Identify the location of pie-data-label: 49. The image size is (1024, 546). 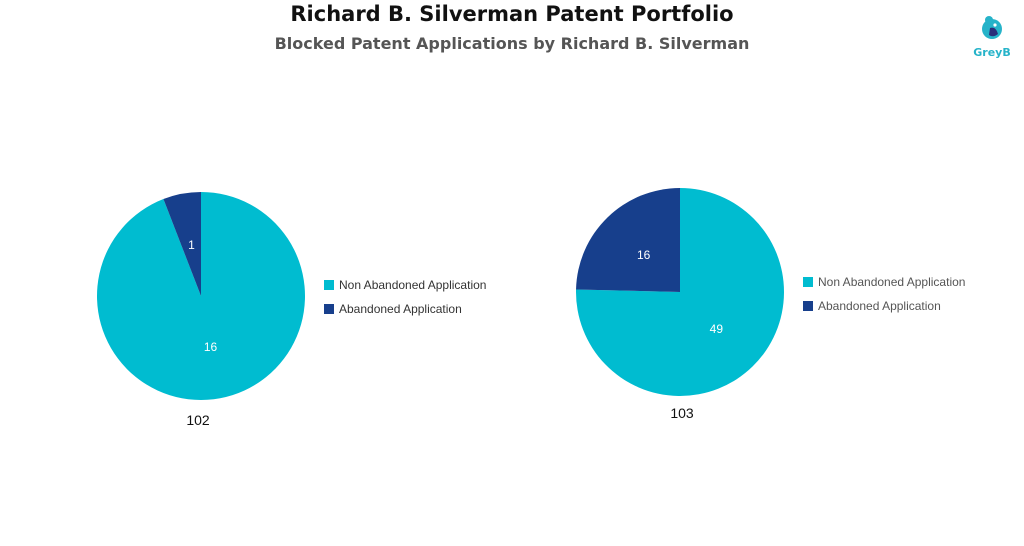
(717, 329).